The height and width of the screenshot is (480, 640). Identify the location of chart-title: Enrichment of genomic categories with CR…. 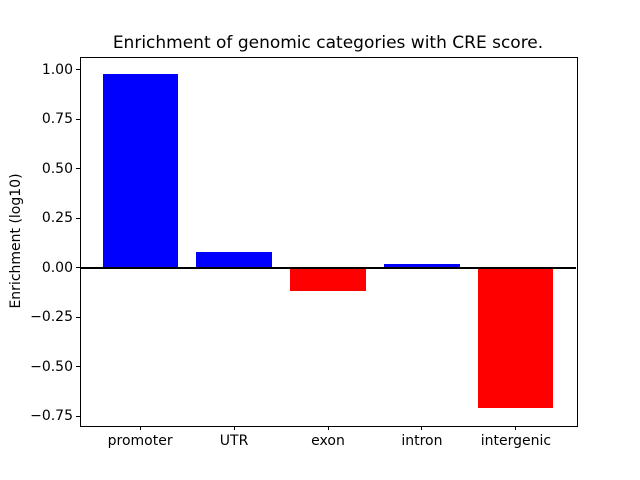
(328, 43).